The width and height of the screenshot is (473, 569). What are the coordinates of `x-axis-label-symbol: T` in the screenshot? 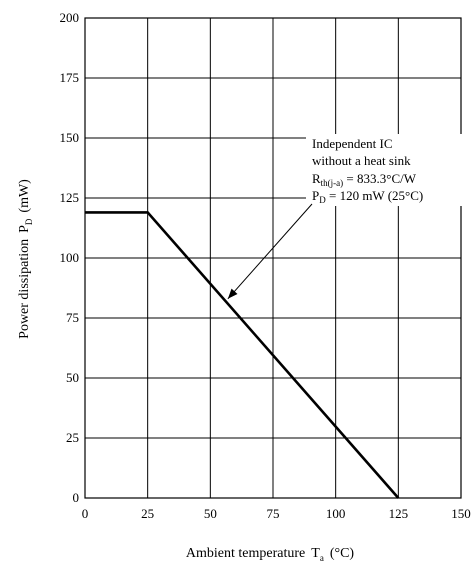 It's located at (315, 553).